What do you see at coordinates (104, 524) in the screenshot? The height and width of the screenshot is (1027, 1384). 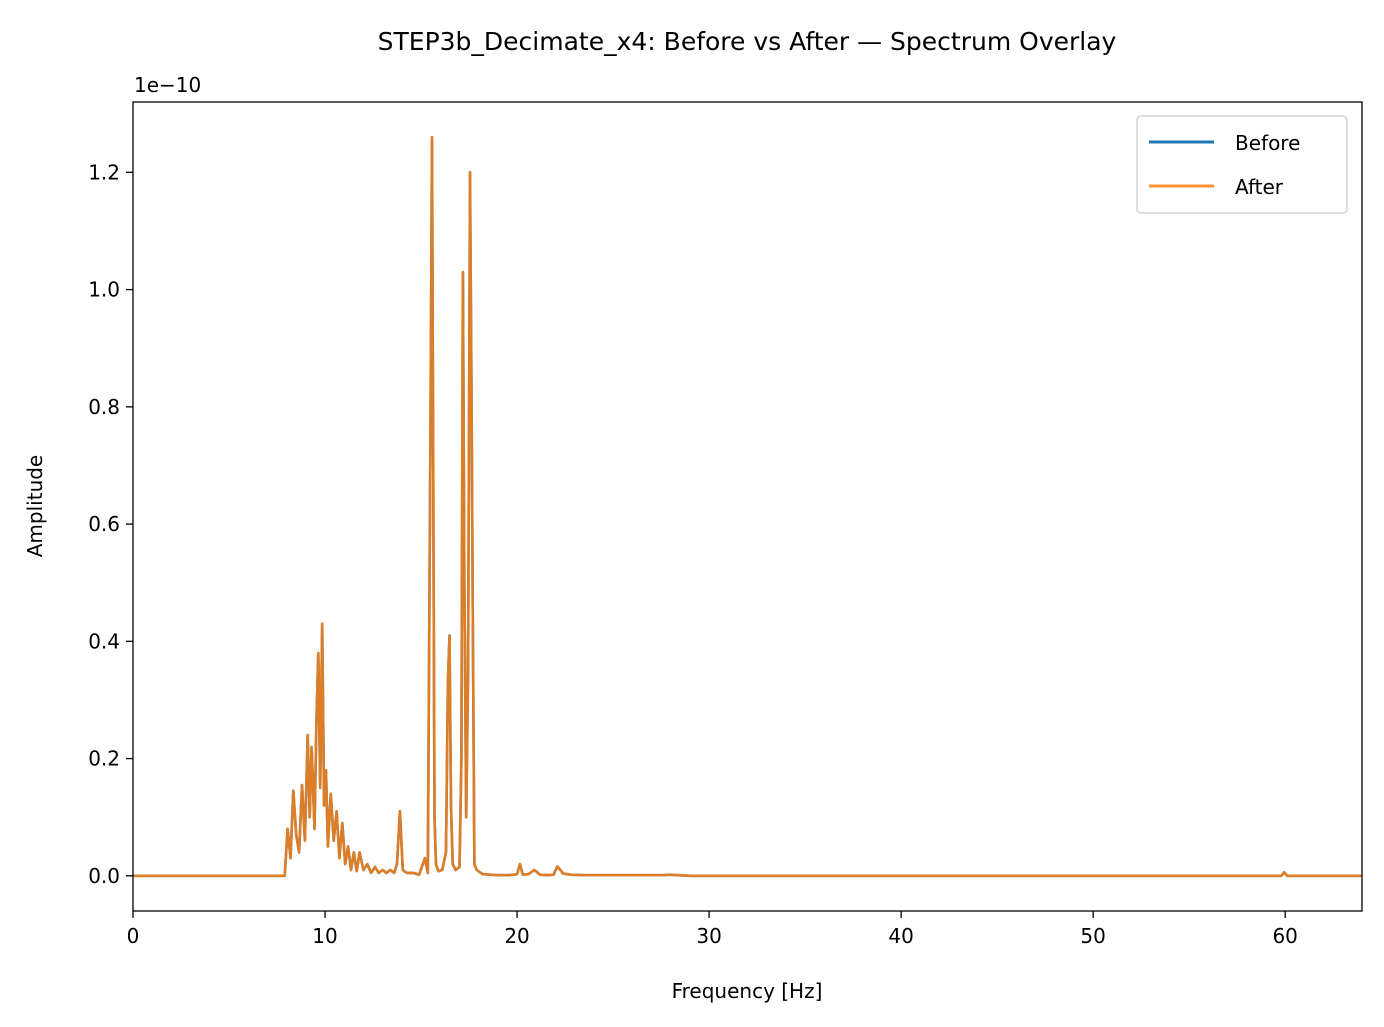 I see `y-tick-label: 0.6` at bounding box center [104, 524].